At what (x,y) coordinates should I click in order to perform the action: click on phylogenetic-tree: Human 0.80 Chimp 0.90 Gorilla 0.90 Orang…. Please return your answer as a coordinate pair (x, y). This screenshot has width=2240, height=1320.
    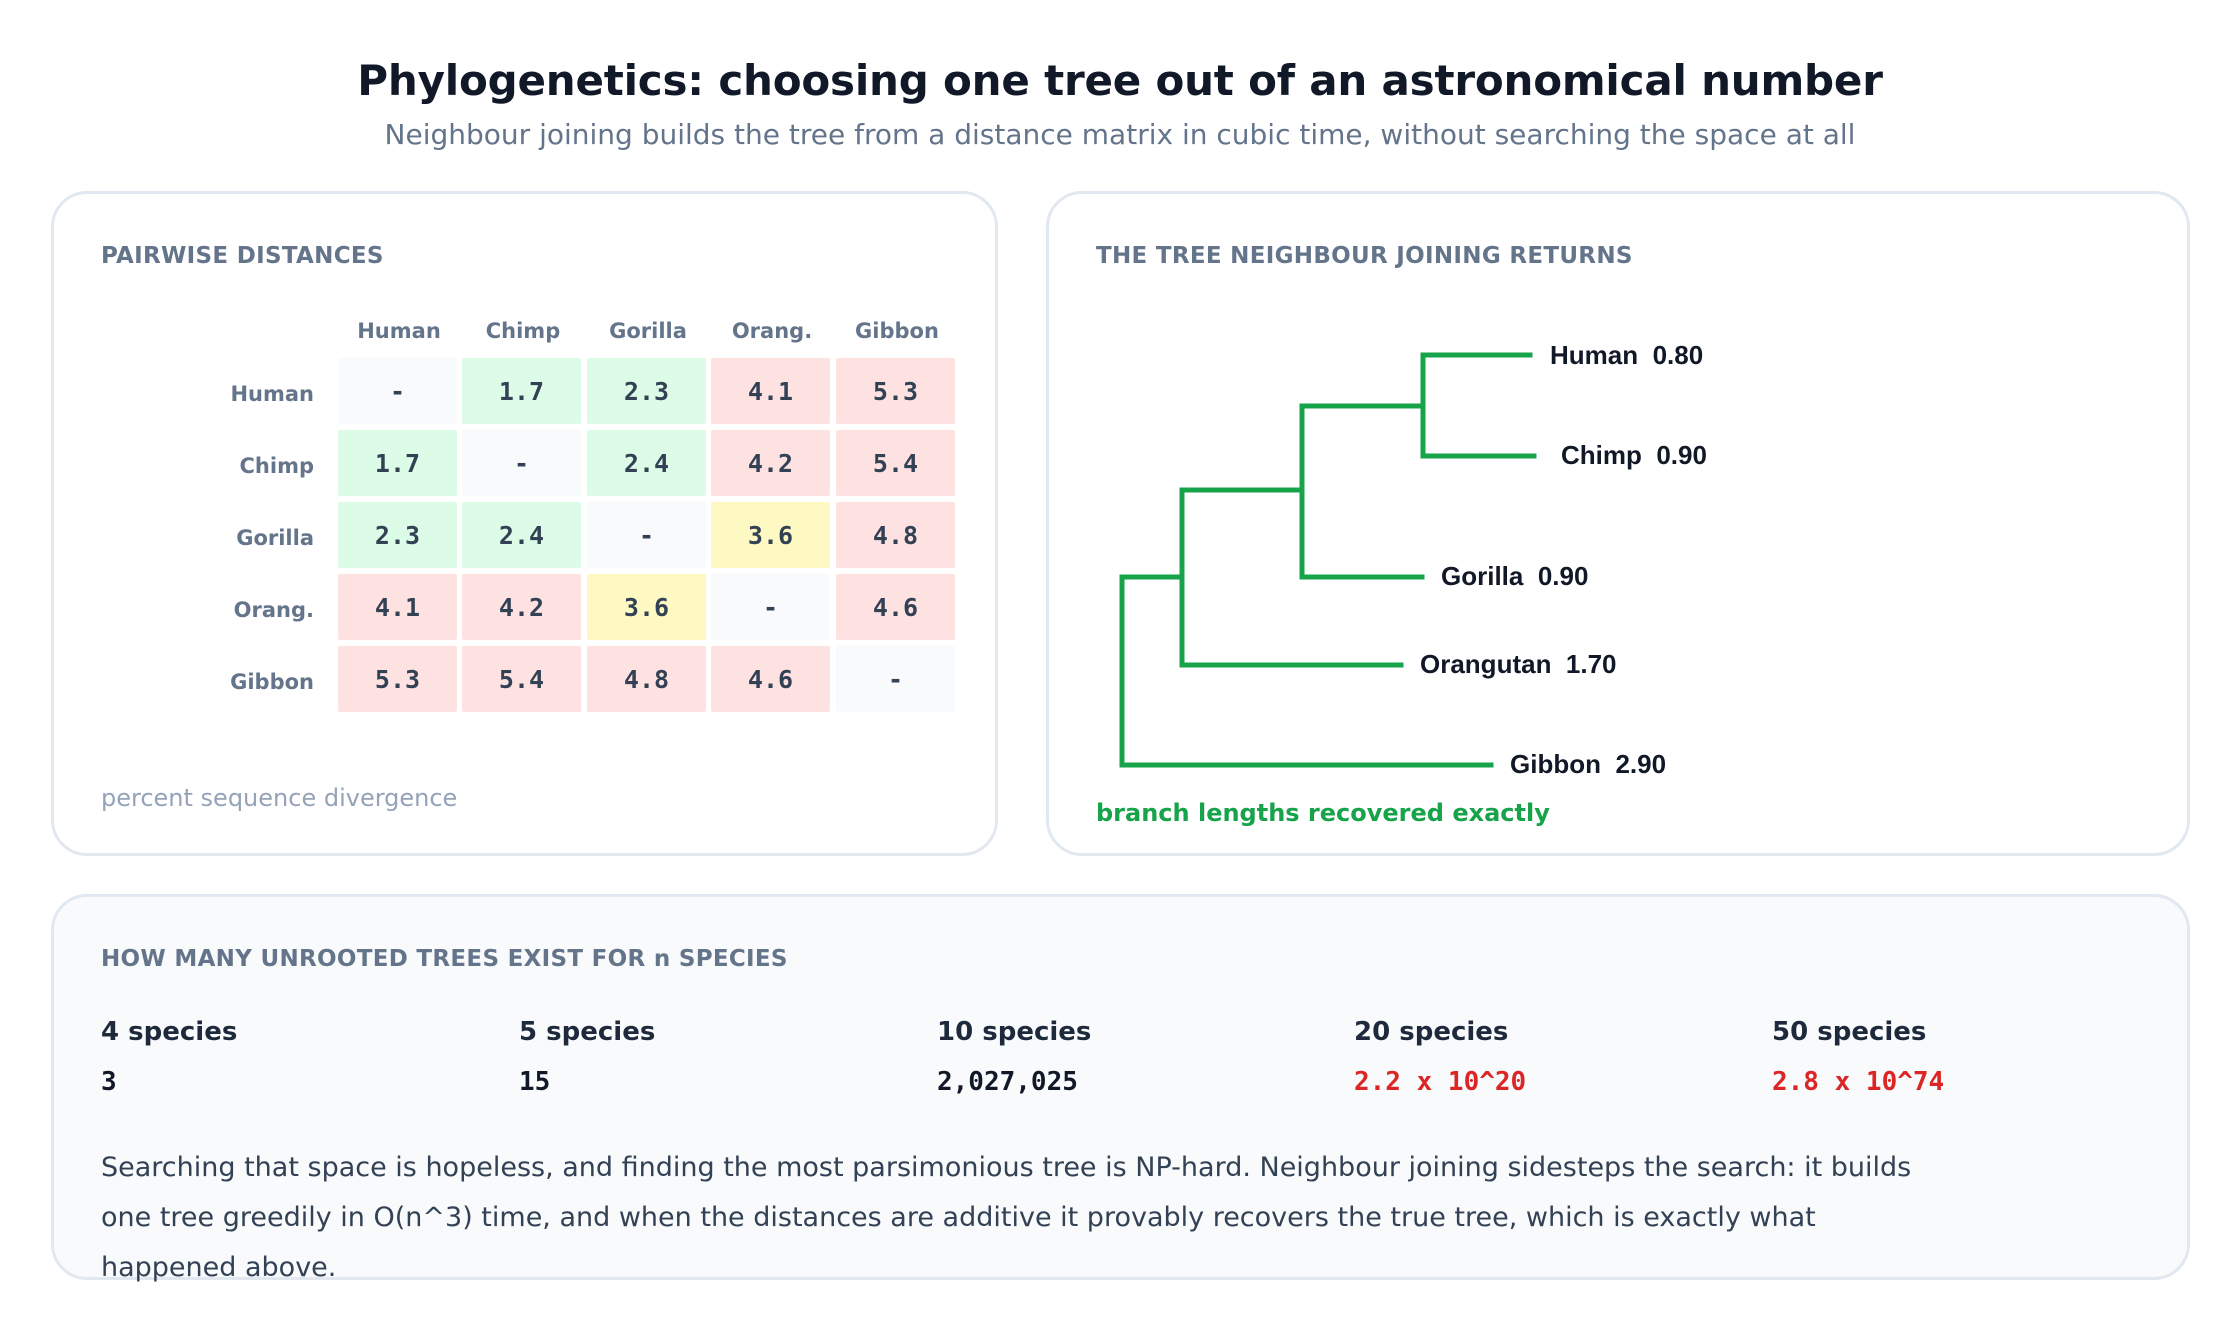
    Looking at the image, I should click on (1413, 559).